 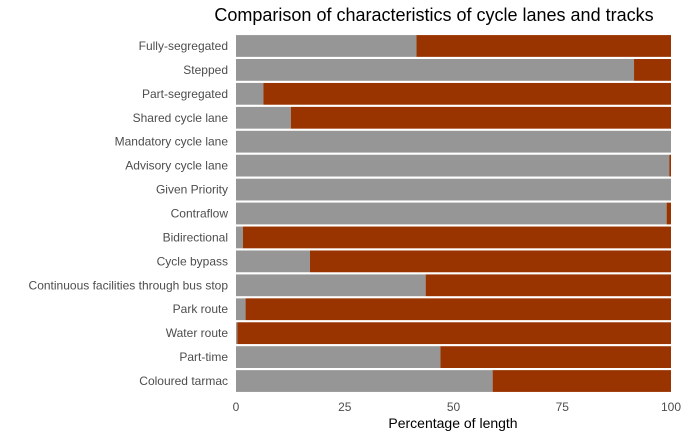 I want to click on category-label-stepped: Stepped, so click(x=205, y=70).